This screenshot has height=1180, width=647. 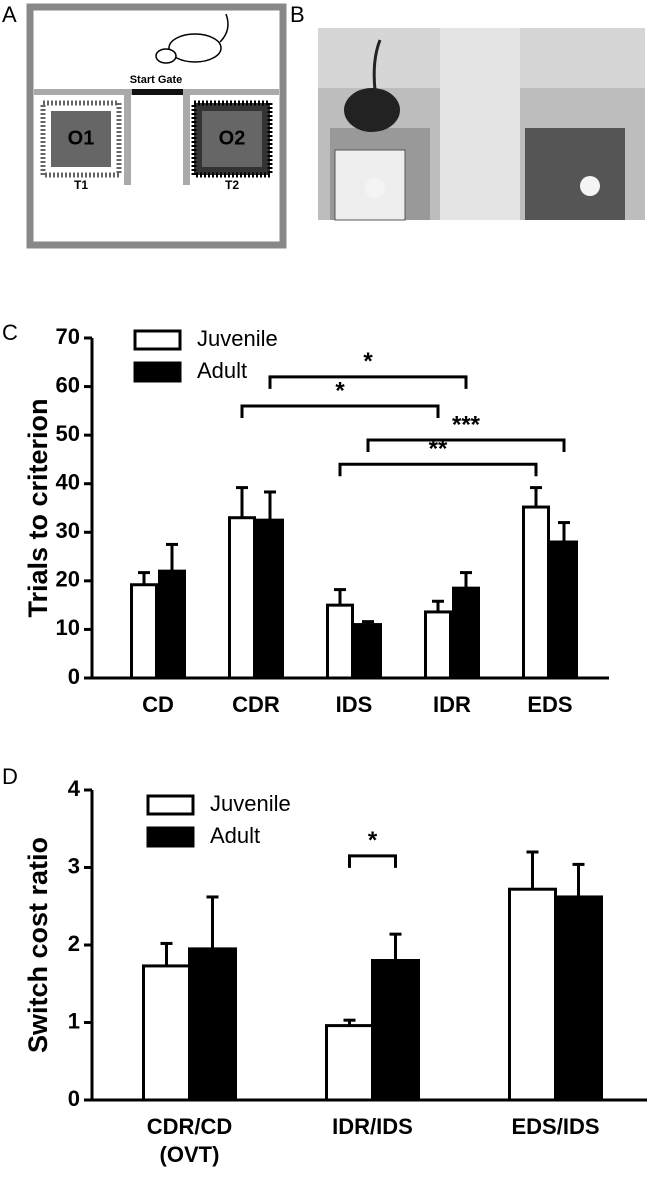 What do you see at coordinates (74, 943) in the screenshot?
I see `y-tick-label: 2` at bounding box center [74, 943].